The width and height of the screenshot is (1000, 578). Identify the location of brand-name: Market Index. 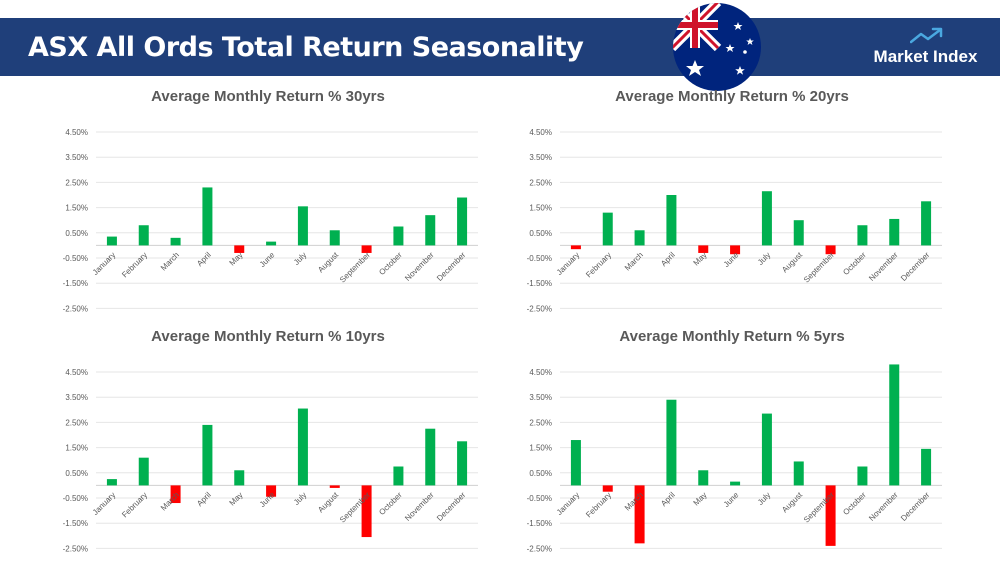
(925, 56).